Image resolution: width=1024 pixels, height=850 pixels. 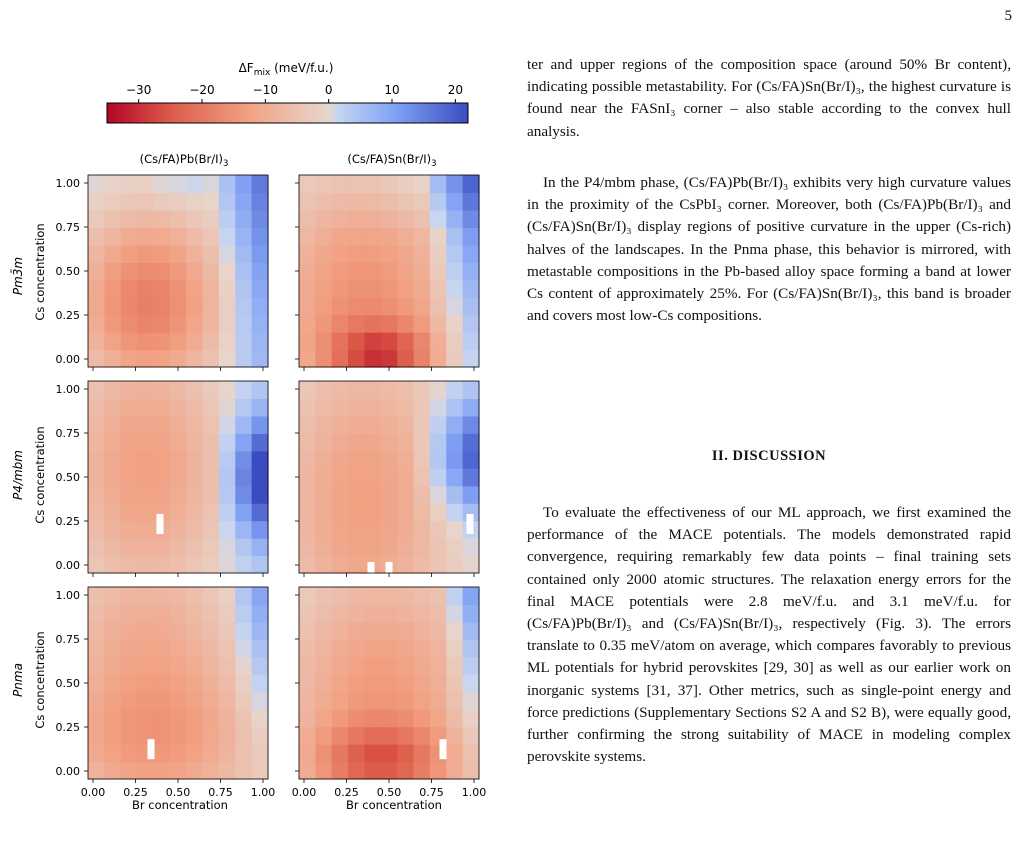 I want to click on x-tick-label: 0.50, so click(x=389, y=792).